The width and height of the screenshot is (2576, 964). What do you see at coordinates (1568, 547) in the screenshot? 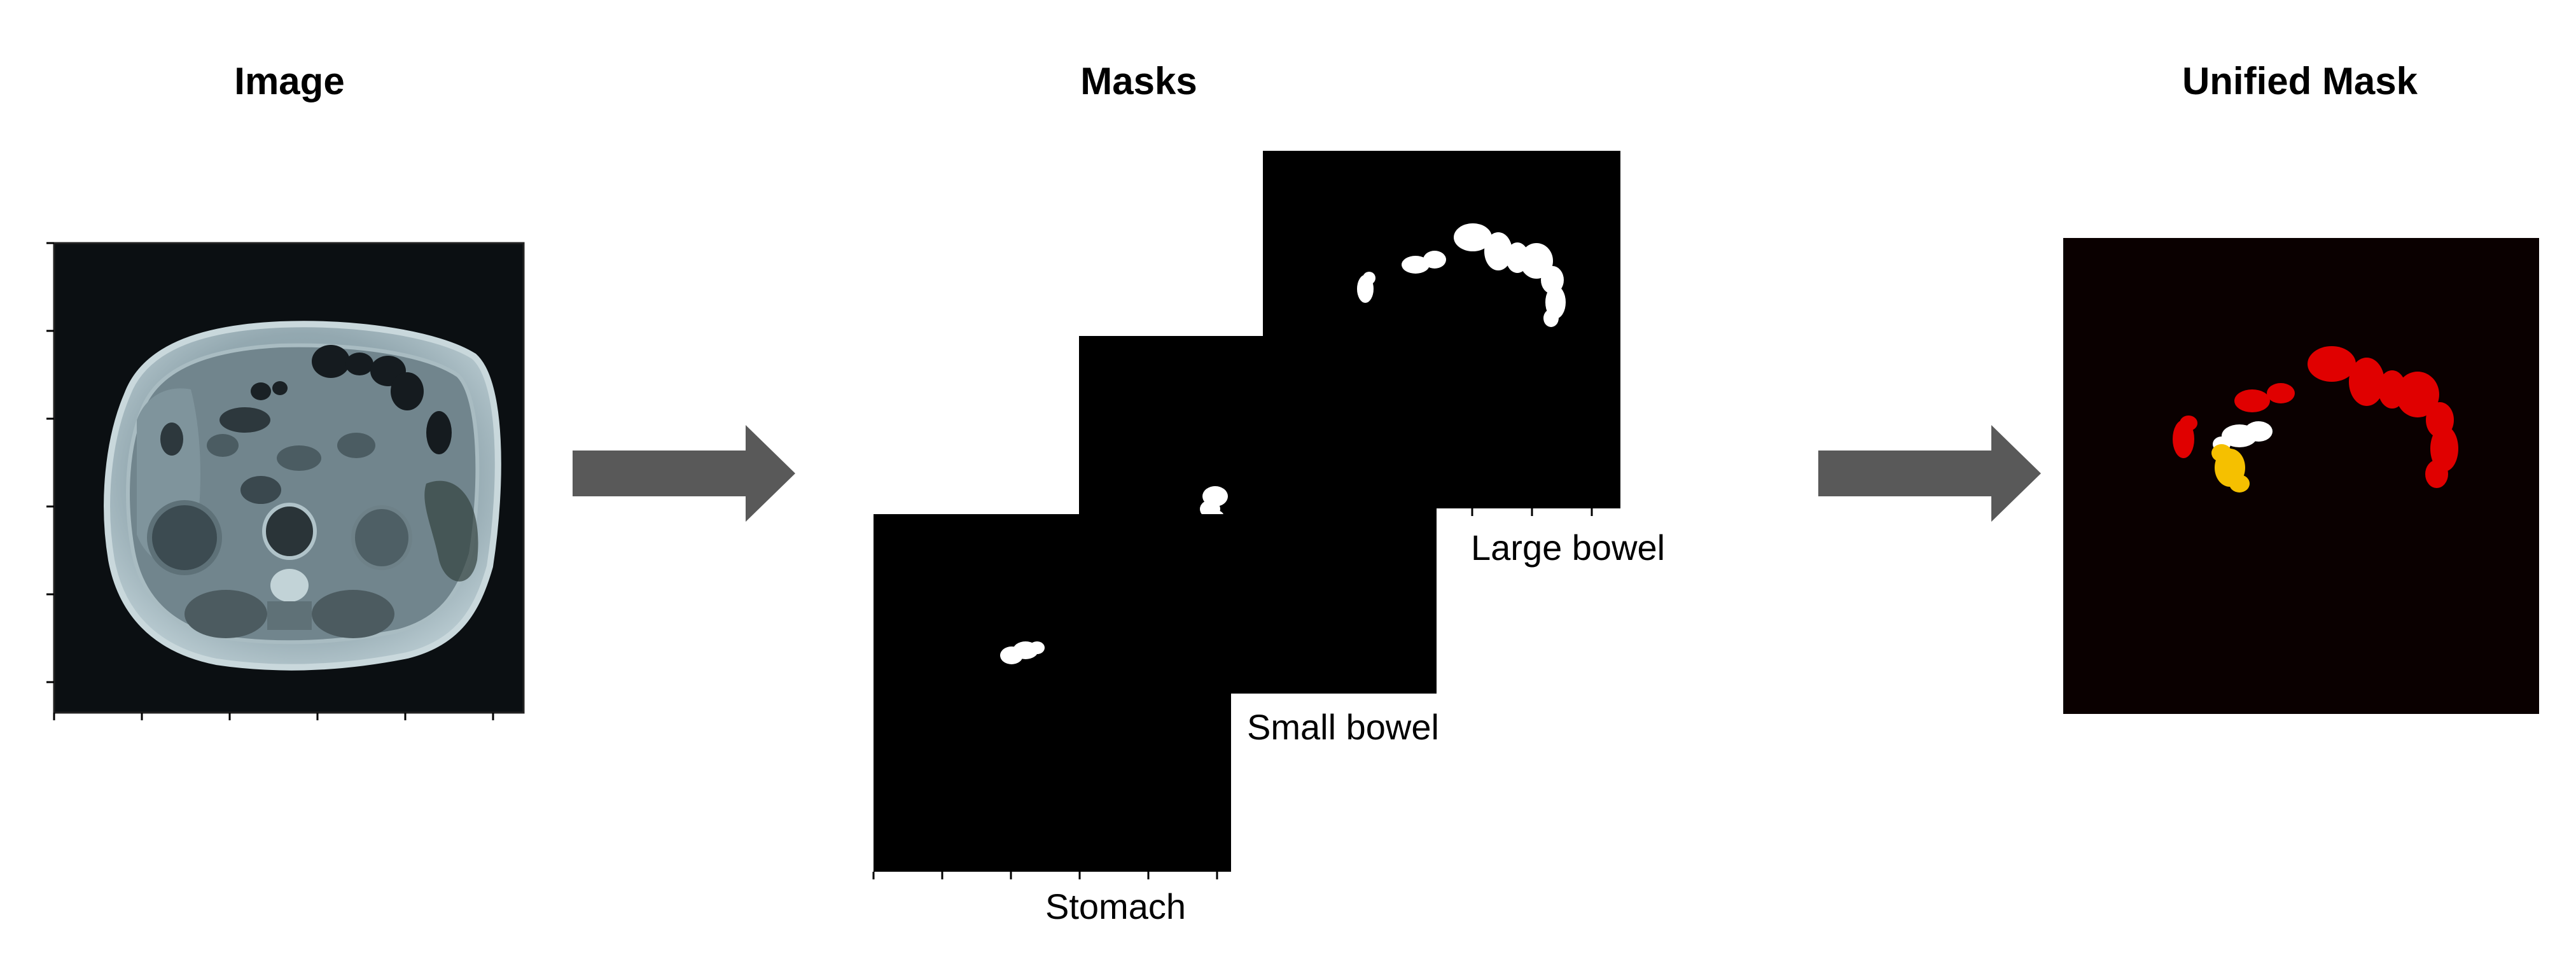
I see `large-bowel-label: Large bowel` at bounding box center [1568, 547].